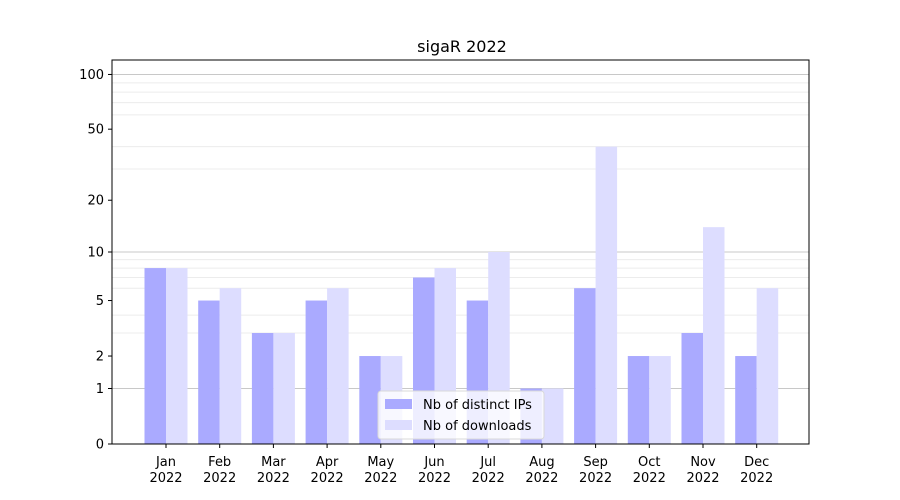 The image size is (900, 500). What do you see at coordinates (95, 253) in the screenshot?
I see `y-tick-label: 10` at bounding box center [95, 253].